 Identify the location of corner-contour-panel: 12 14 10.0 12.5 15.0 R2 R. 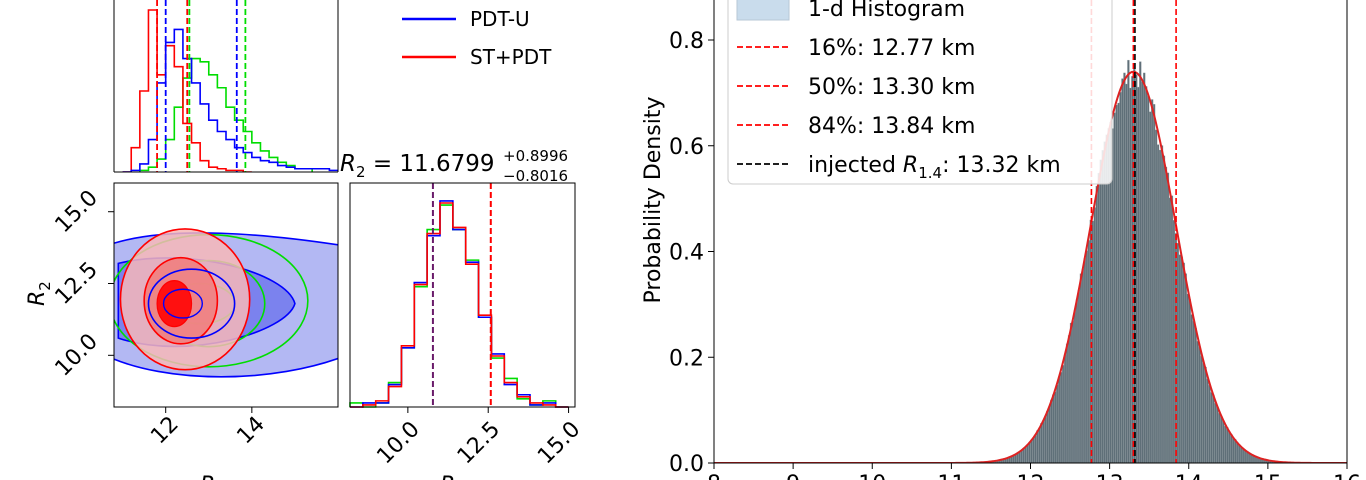
(182, 331).